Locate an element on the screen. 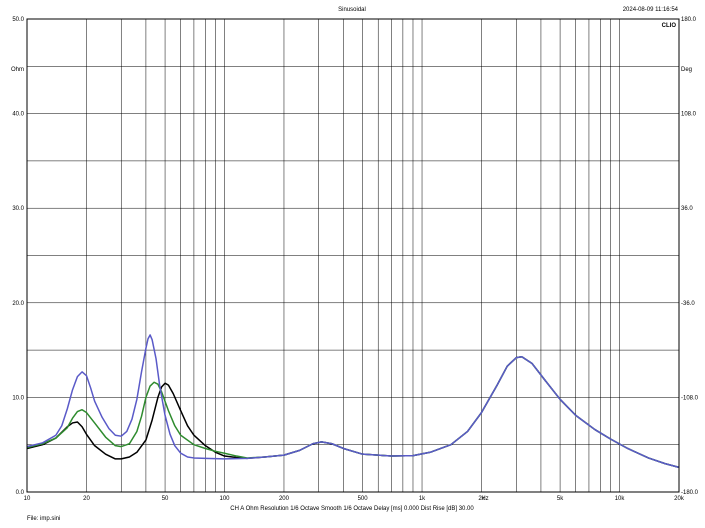 This screenshot has width=705, height=528. clio-logo: CLIO is located at coordinates (669, 26).